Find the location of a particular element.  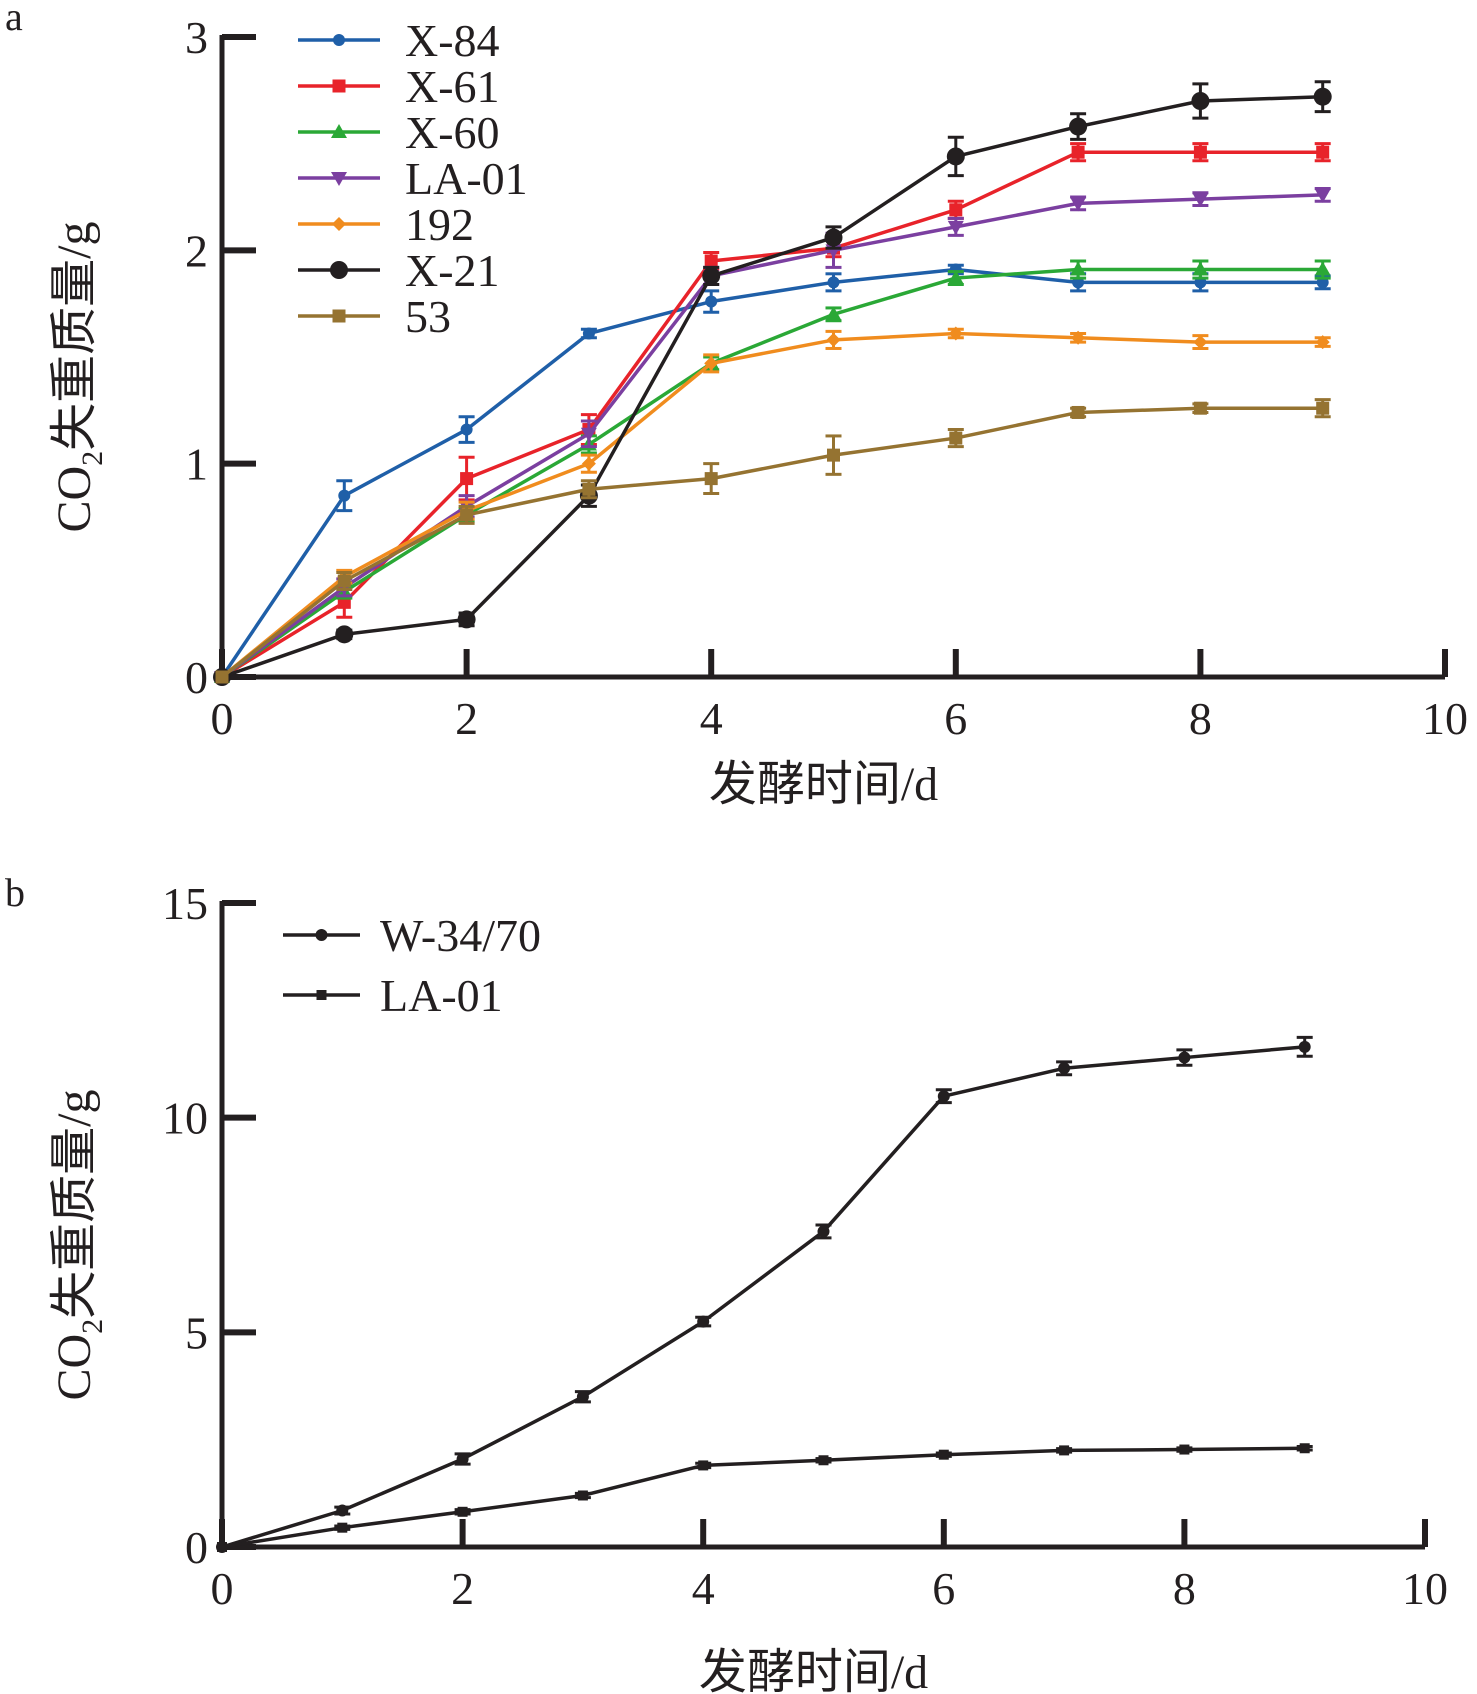

legend-label-192: 192 is located at coordinates (439, 224).